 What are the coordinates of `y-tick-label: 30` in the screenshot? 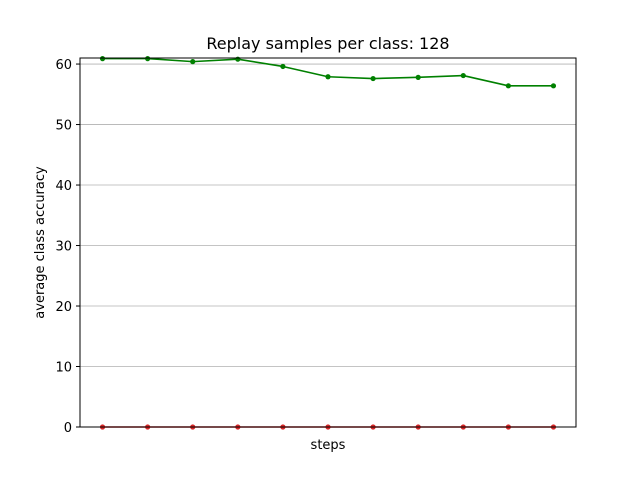 It's located at (63, 247).